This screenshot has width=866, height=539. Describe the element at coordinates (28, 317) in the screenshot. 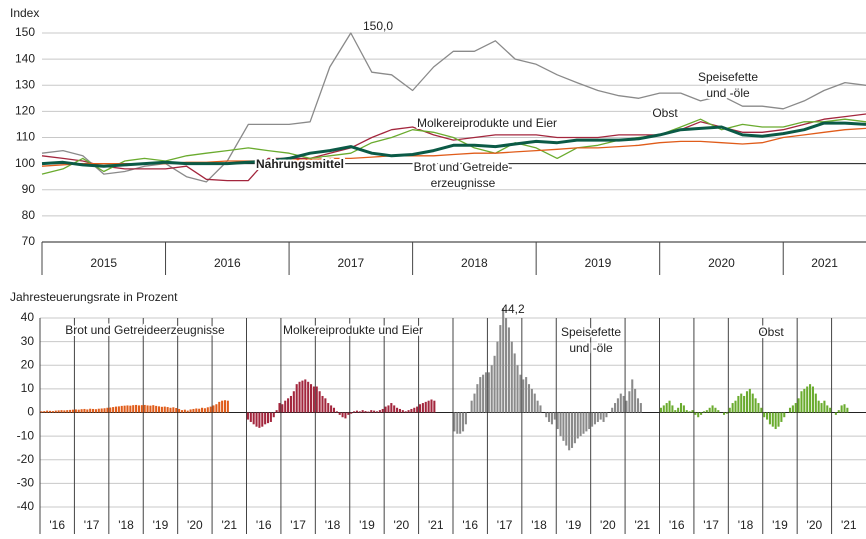

I see `y-tick-label: 40` at that location.